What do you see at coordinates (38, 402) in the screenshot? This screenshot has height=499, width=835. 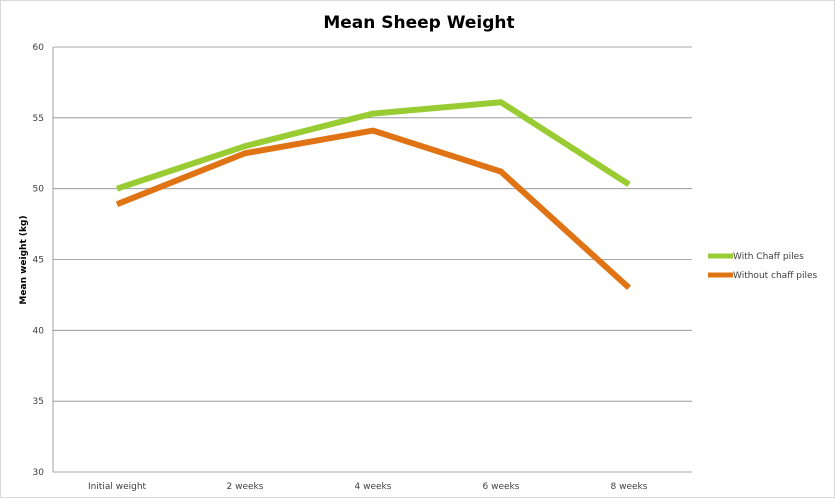 I see `y-tick-label: 35` at bounding box center [38, 402].